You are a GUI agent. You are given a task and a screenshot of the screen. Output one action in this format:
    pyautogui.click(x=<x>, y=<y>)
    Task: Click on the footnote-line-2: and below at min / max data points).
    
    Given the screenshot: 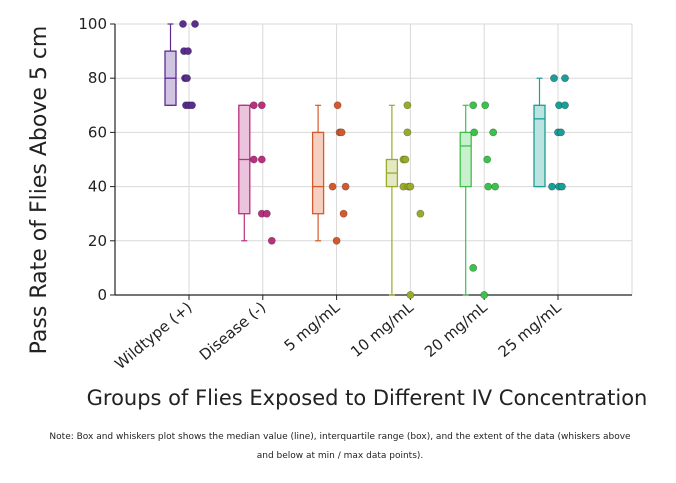 What is the action you would take?
    pyautogui.click(x=340, y=456)
    